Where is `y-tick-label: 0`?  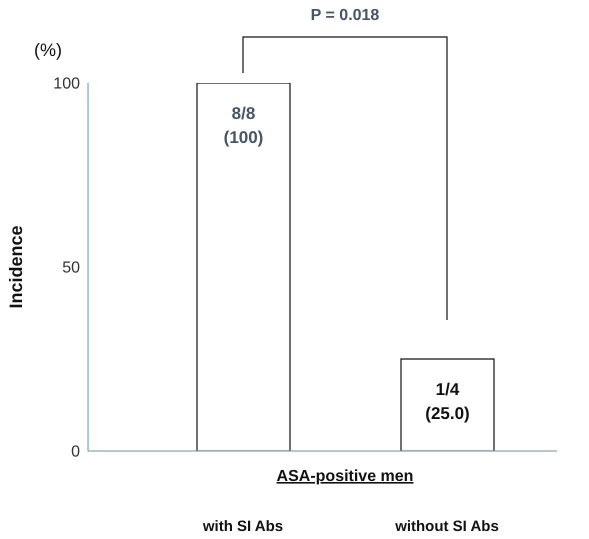 y-tick-label: 0 is located at coordinates (75, 452).